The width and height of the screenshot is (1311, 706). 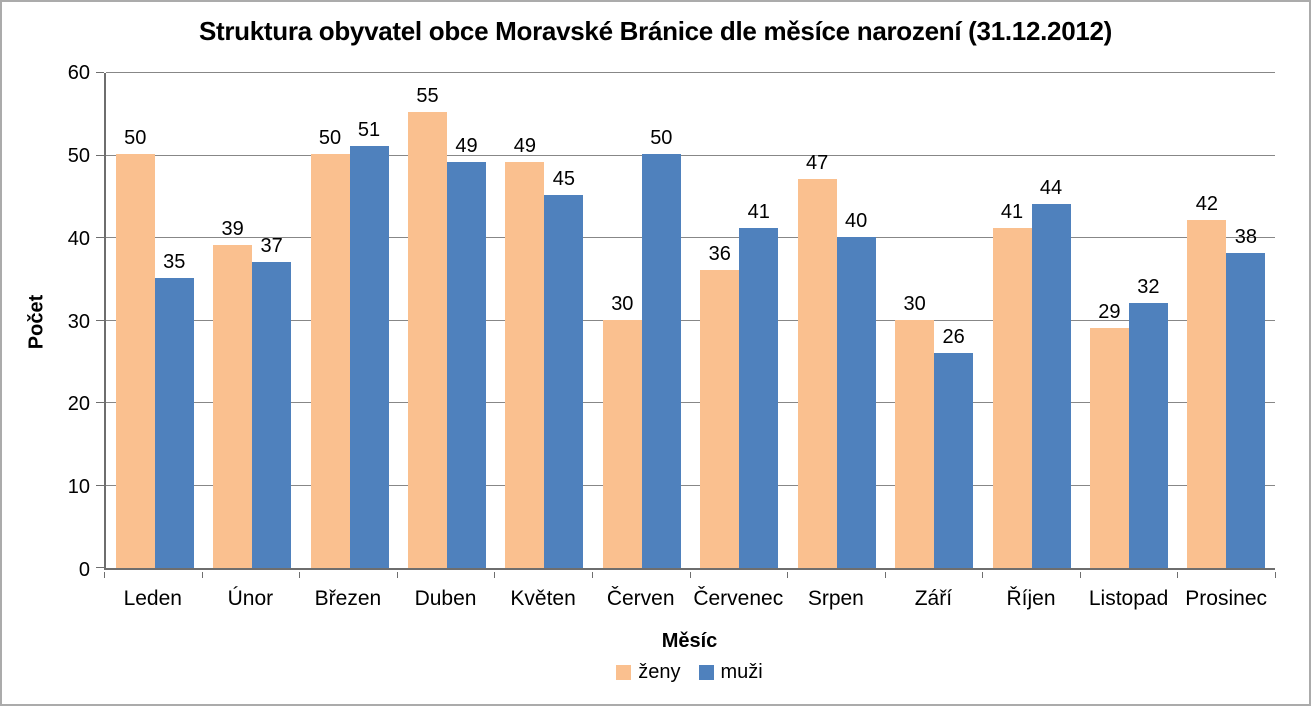 I want to click on bar-value-label: 37, so click(x=271, y=245).